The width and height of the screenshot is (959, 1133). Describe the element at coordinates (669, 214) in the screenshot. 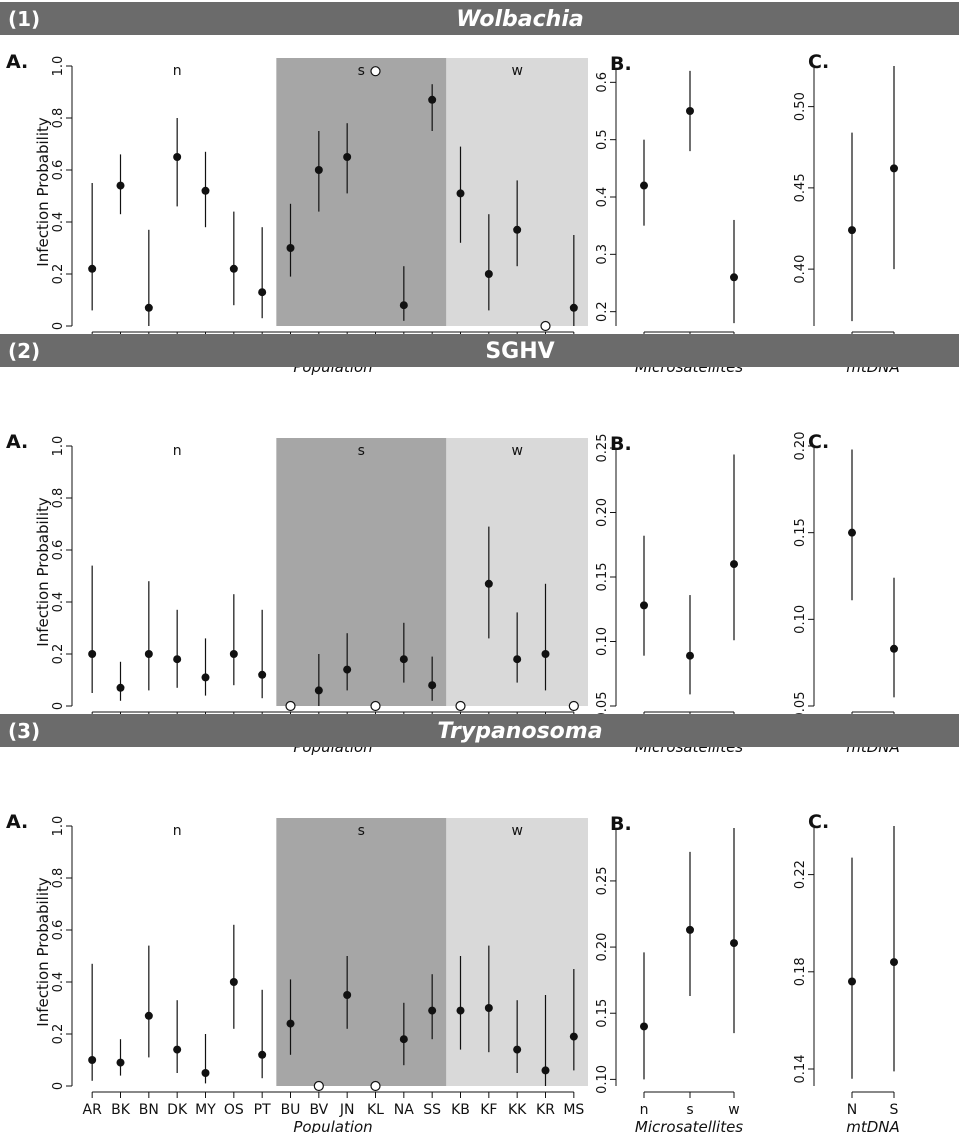

I see `panel-b: B.0.20.30.40.50.6nswMicrosatellites` at that location.